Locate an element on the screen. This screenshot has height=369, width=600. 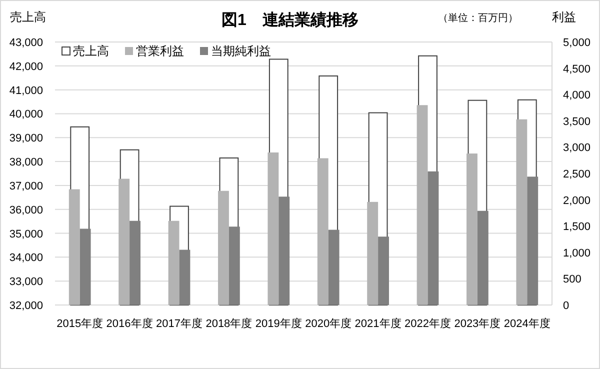
y-tick-label: 41,000 is located at coordinates (26, 90).